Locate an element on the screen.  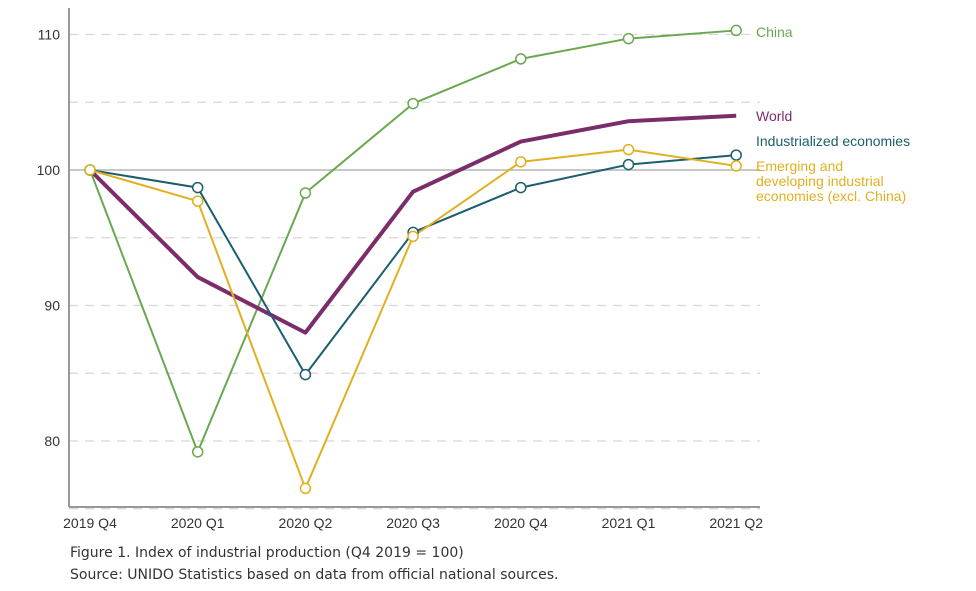
label-industrialized: Industrialized economies is located at coordinates (833, 141).